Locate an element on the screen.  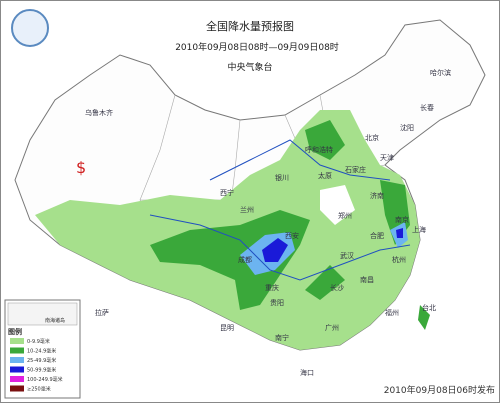
rain-heavy is located at coordinates (324, 248).